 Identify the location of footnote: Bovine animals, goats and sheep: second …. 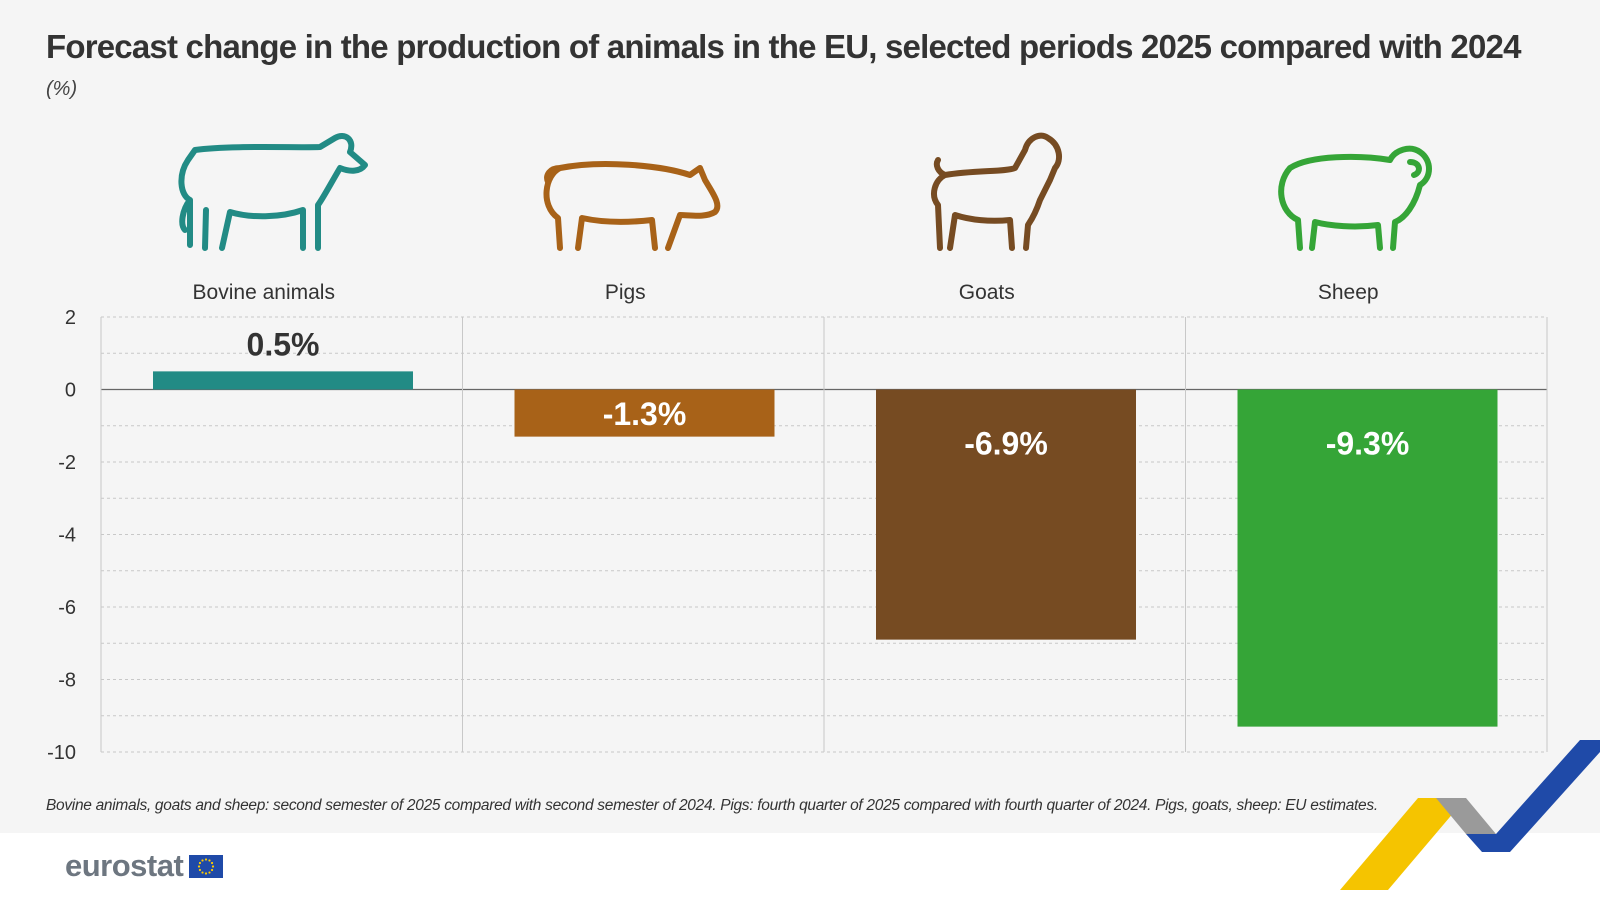
(712, 805).